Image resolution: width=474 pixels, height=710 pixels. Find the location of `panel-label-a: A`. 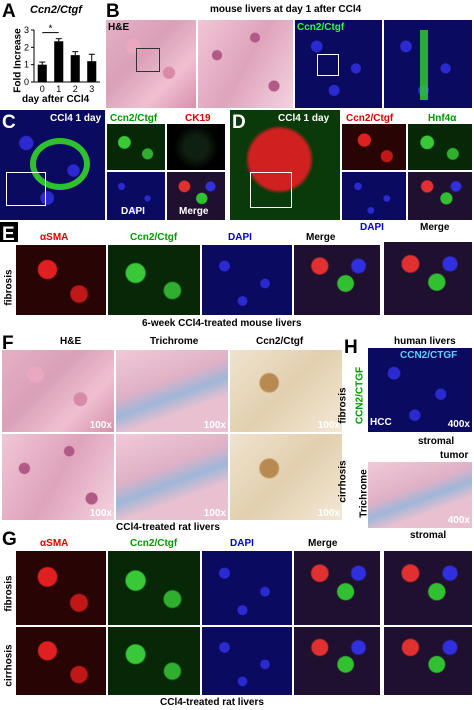

panel-label-a: A is located at coordinates (9, 11).